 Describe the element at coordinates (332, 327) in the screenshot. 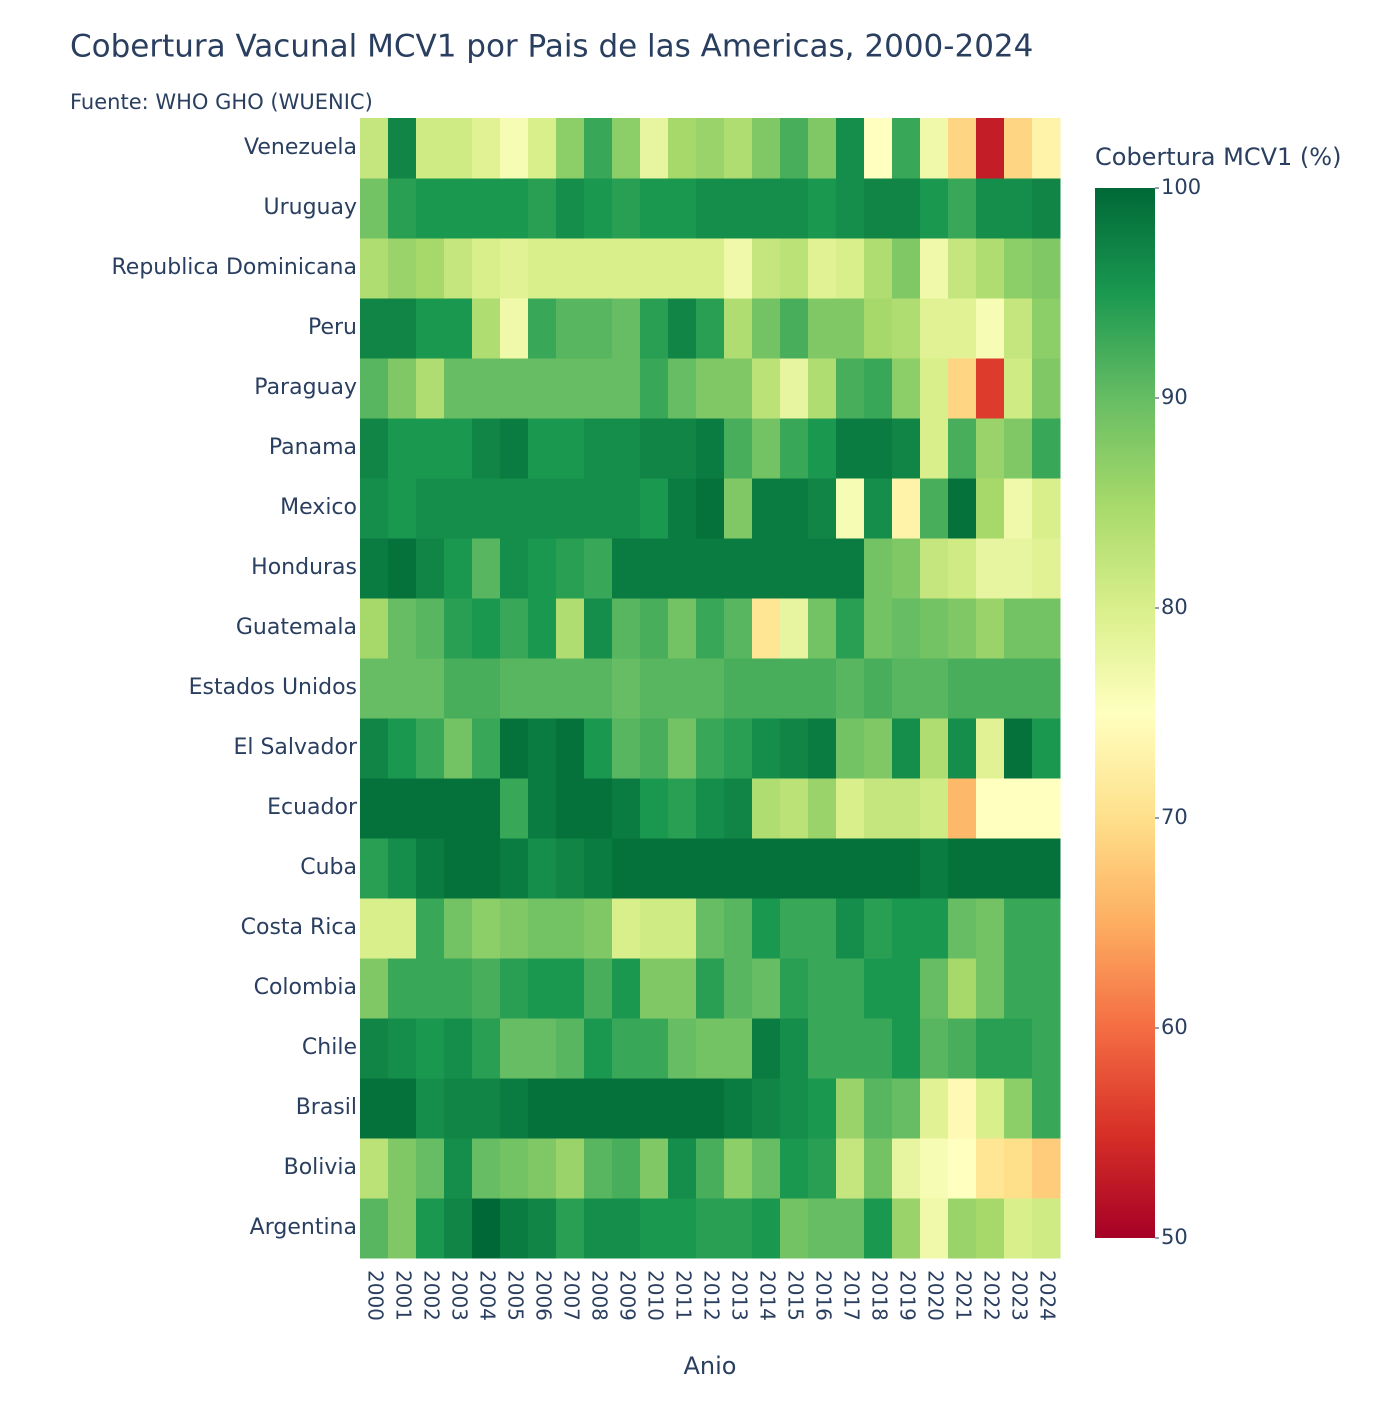

I see `y-tick-label: Peru` at that location.